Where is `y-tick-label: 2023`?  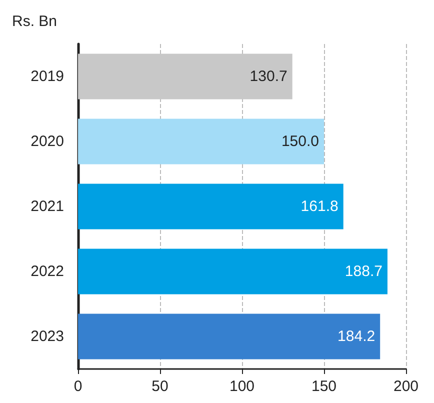 y-tick-label: 2023 is located at coordinates (47, 336).